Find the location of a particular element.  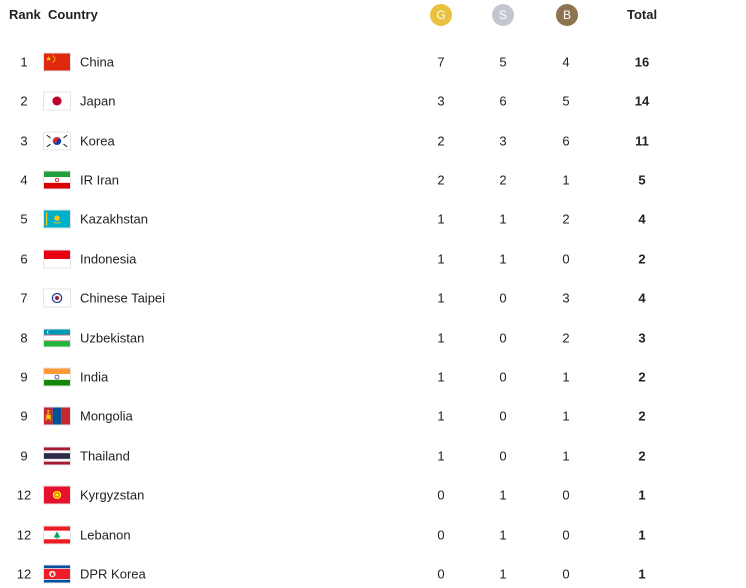

total-count: 16 is located at coordinates (642, 61).